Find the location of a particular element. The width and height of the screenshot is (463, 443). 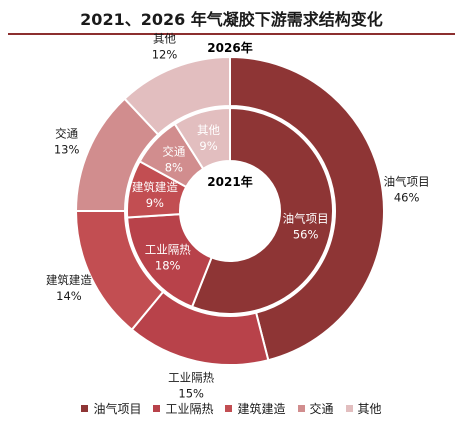

legend: 油气项目 工业隔热 建筑建造 交通 其他 is located at coordinates (231, 408).